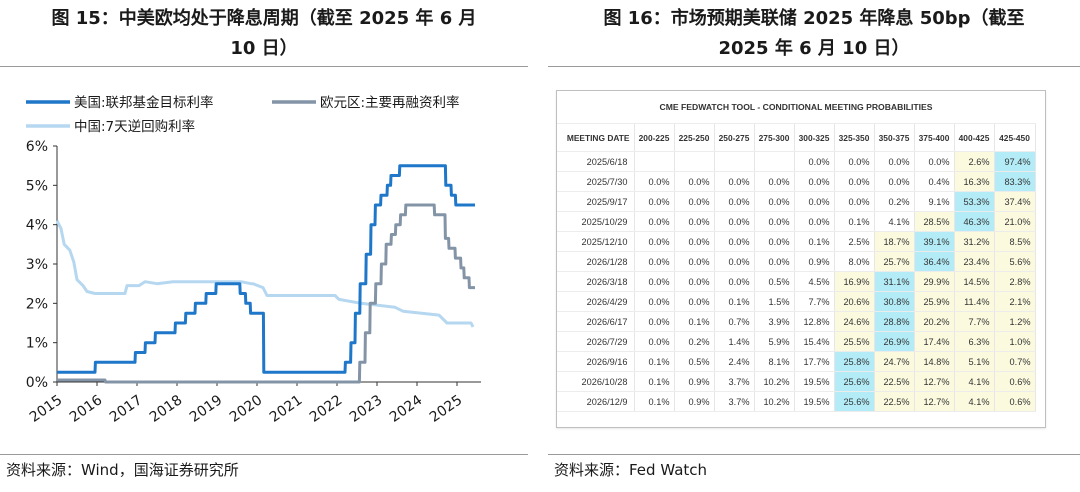 The height and width of the screenshot is (492, 1080). Describe the element at coordinates (974, 161) in the screenshot. I see `probability-cell: 2.6%` at that location.